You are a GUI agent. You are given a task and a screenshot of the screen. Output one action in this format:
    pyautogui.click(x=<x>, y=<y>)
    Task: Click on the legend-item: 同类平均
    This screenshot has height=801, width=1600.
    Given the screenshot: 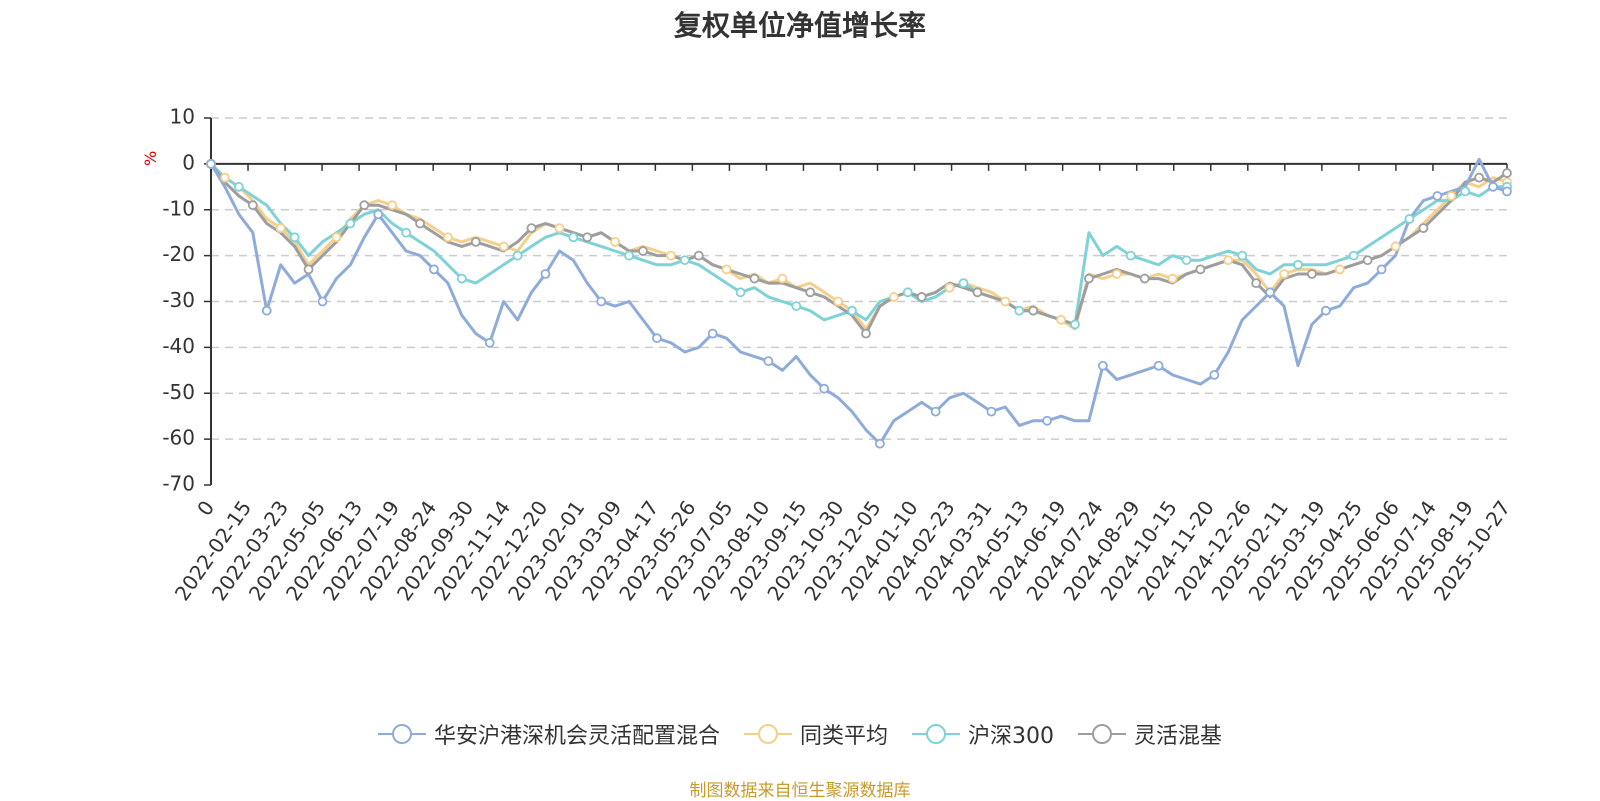 What is the action you would take?
    pyautogui.click(x=815, y=734)
    